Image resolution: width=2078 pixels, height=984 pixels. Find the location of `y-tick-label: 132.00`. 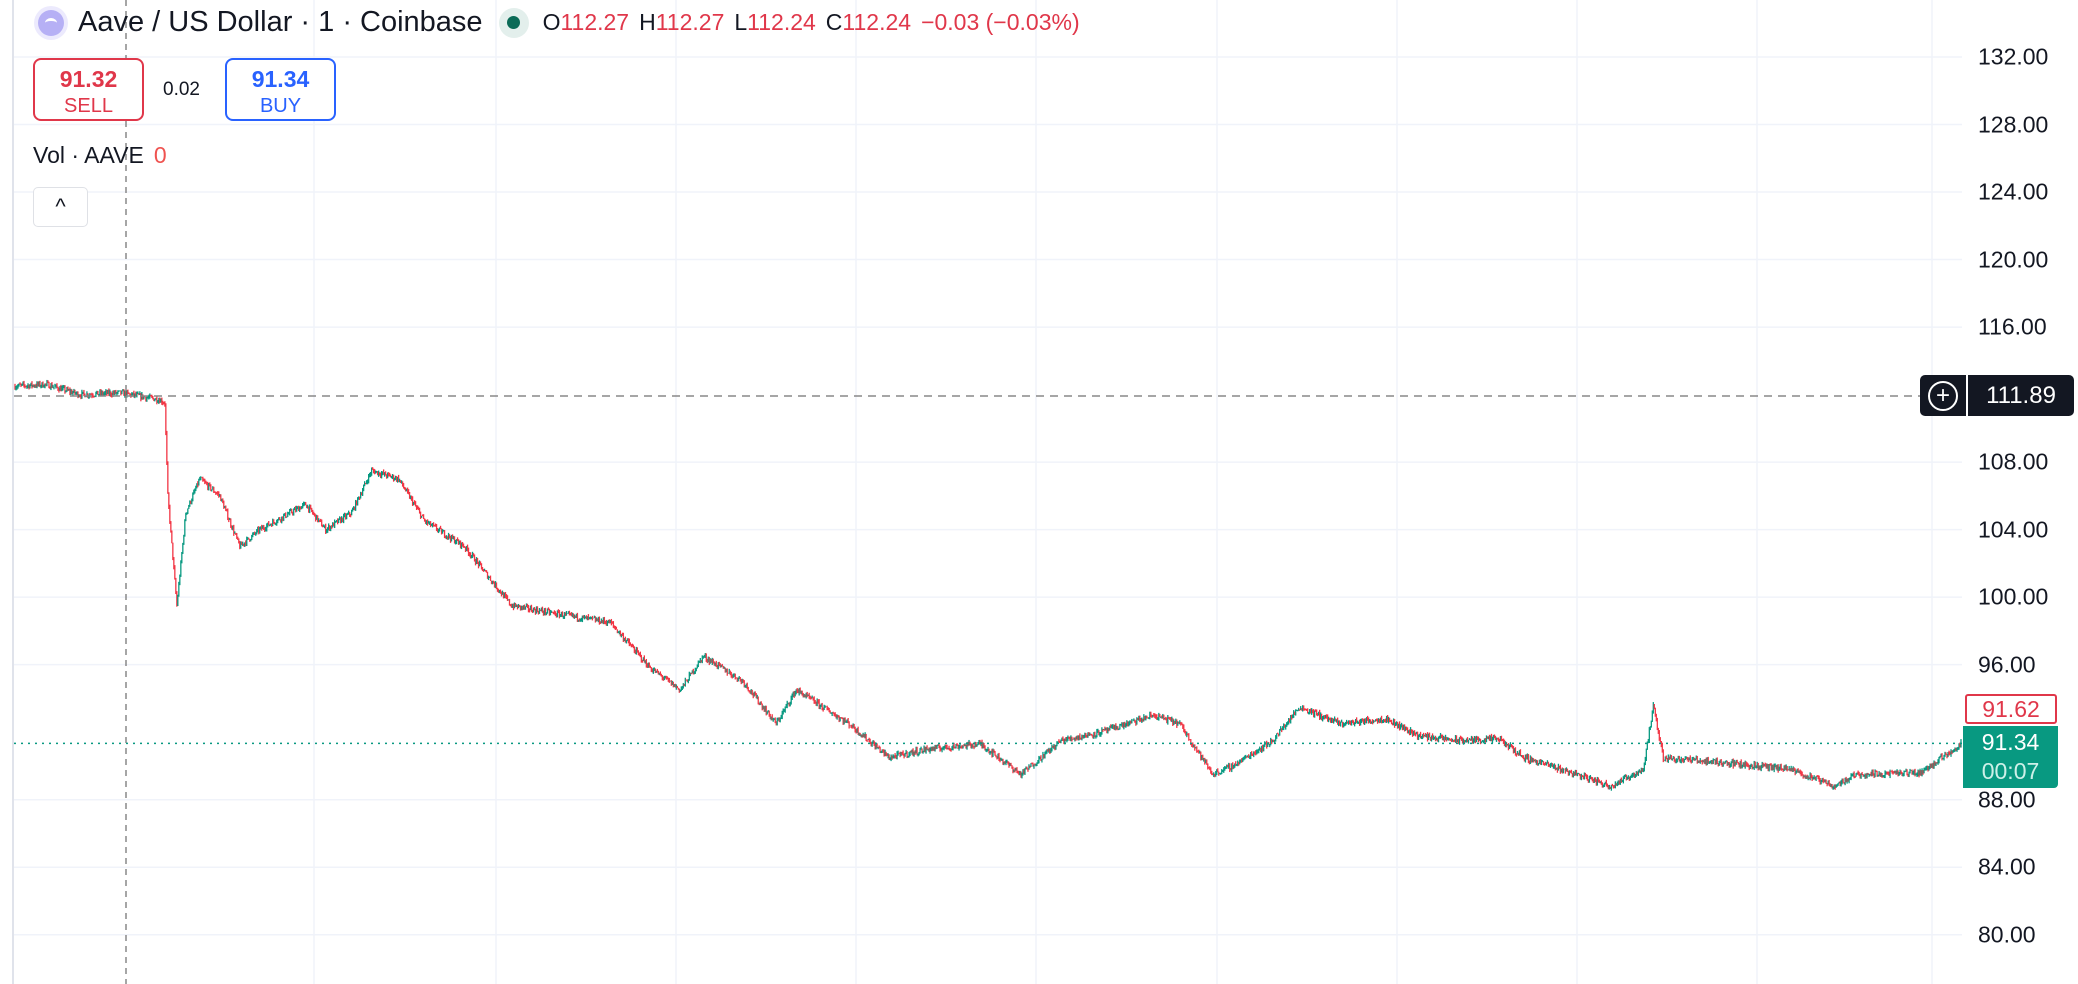

y-tick-label: 132.00 is located at coordinates (2013, 56).